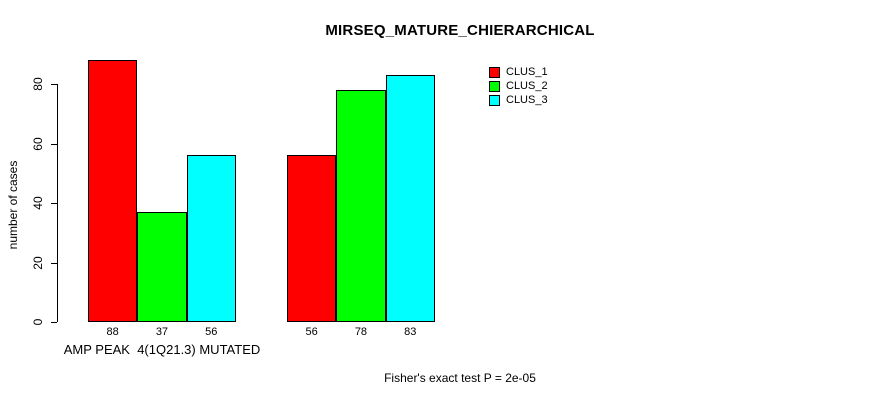 The image size is (890, 400). Describe the element at coordinates (162, 332) in the screenshot. I see `bar-value-label: 37` at that location.